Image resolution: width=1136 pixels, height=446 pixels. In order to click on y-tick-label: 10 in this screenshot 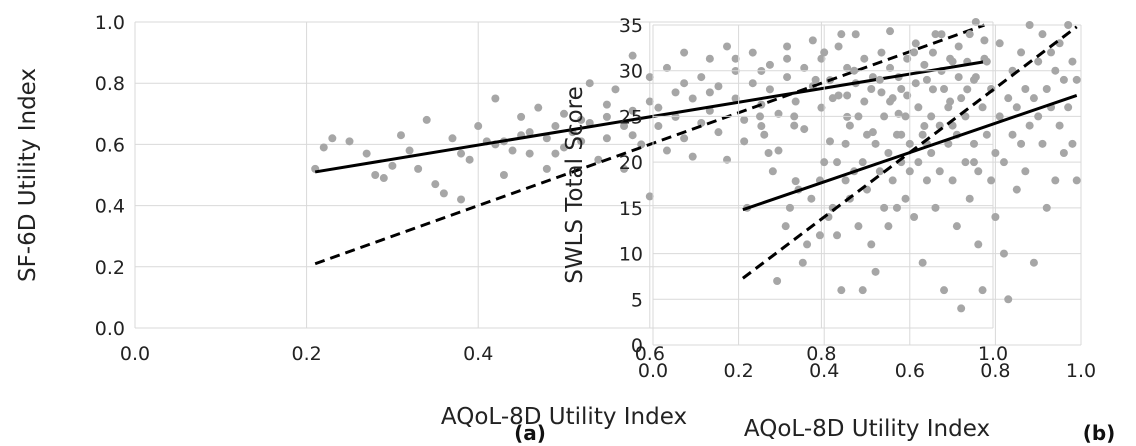, I will do `click(631, 255)`.